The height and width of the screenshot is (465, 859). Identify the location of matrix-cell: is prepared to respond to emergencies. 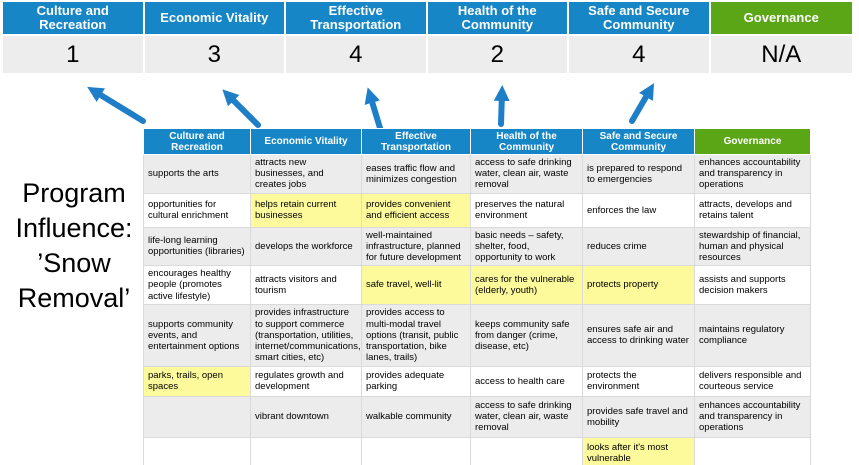
(638, 174).